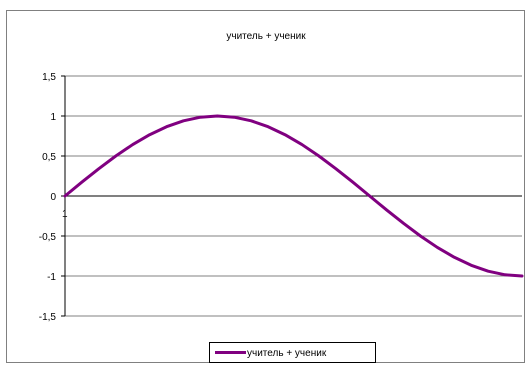 This screenshot has height=373, width=531. Describe the element at coordinates (65, 214) in the screenshot. I see `x-category-label: 1` at that location.